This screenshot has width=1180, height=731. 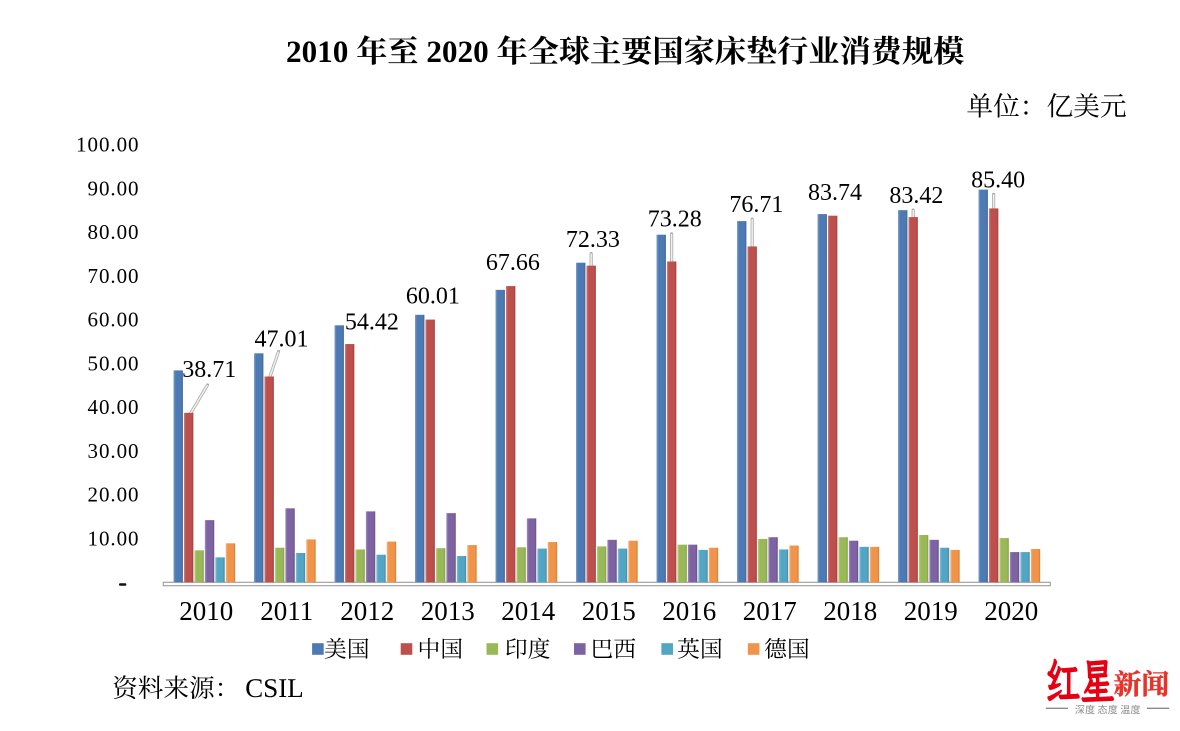 What do you see at coordinates (513, 263) in the screenshot?
I see `svg-text: 67.66` at bounding box center [513, 263].